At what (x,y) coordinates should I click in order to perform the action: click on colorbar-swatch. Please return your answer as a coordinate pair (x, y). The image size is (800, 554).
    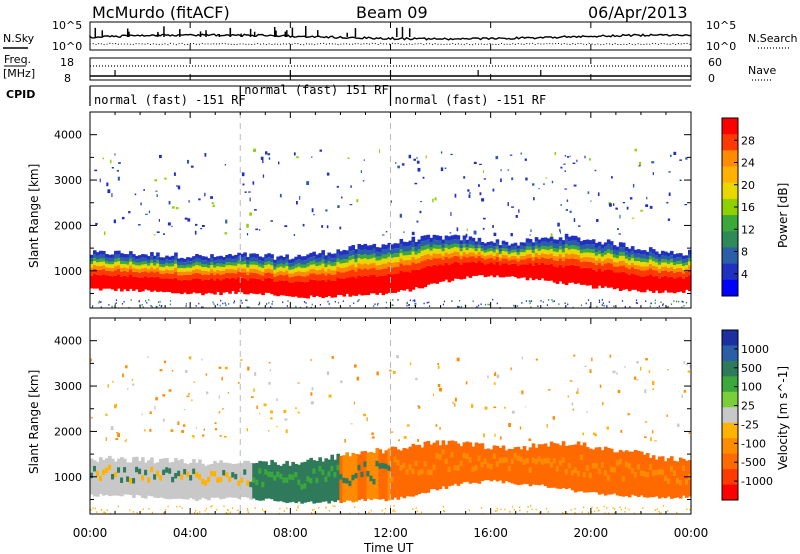
    Looking at the image, I should click on (730, 239).